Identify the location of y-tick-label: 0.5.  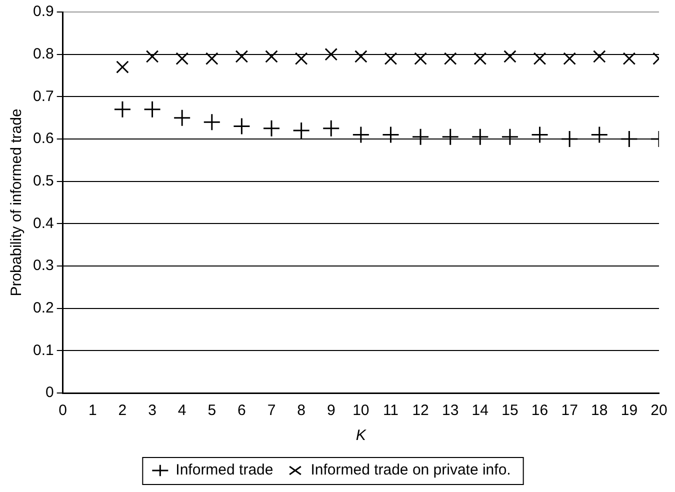
(43, 181).